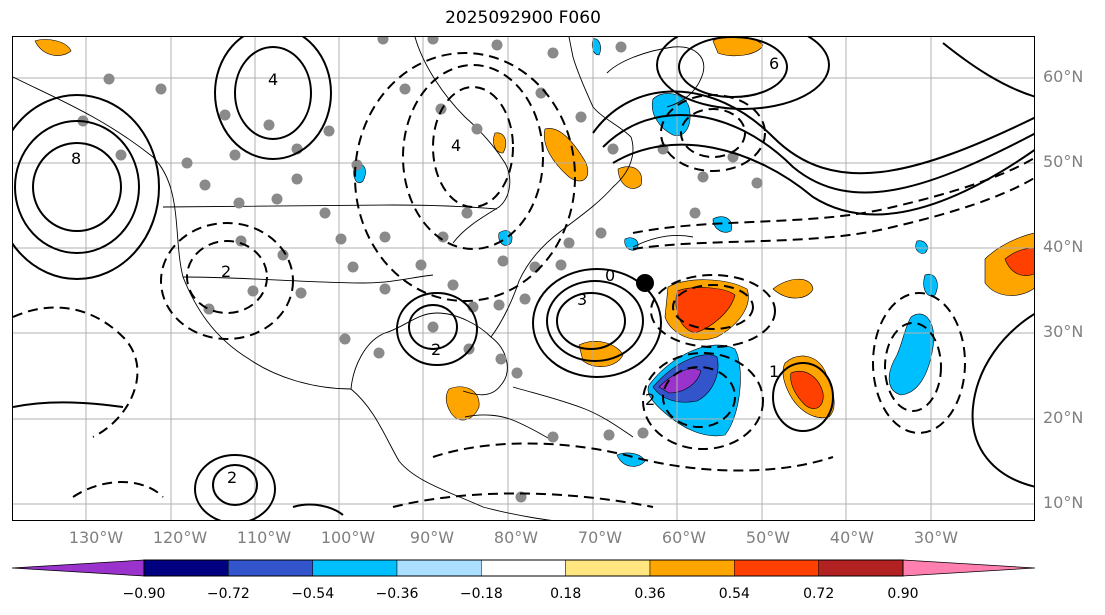 The height and width of the screenshot is (615, 1105). What do you see at coordinates (1002, 400) in the screenshot?
I see `east-south-ridge` at bounding box center [1002, 400].